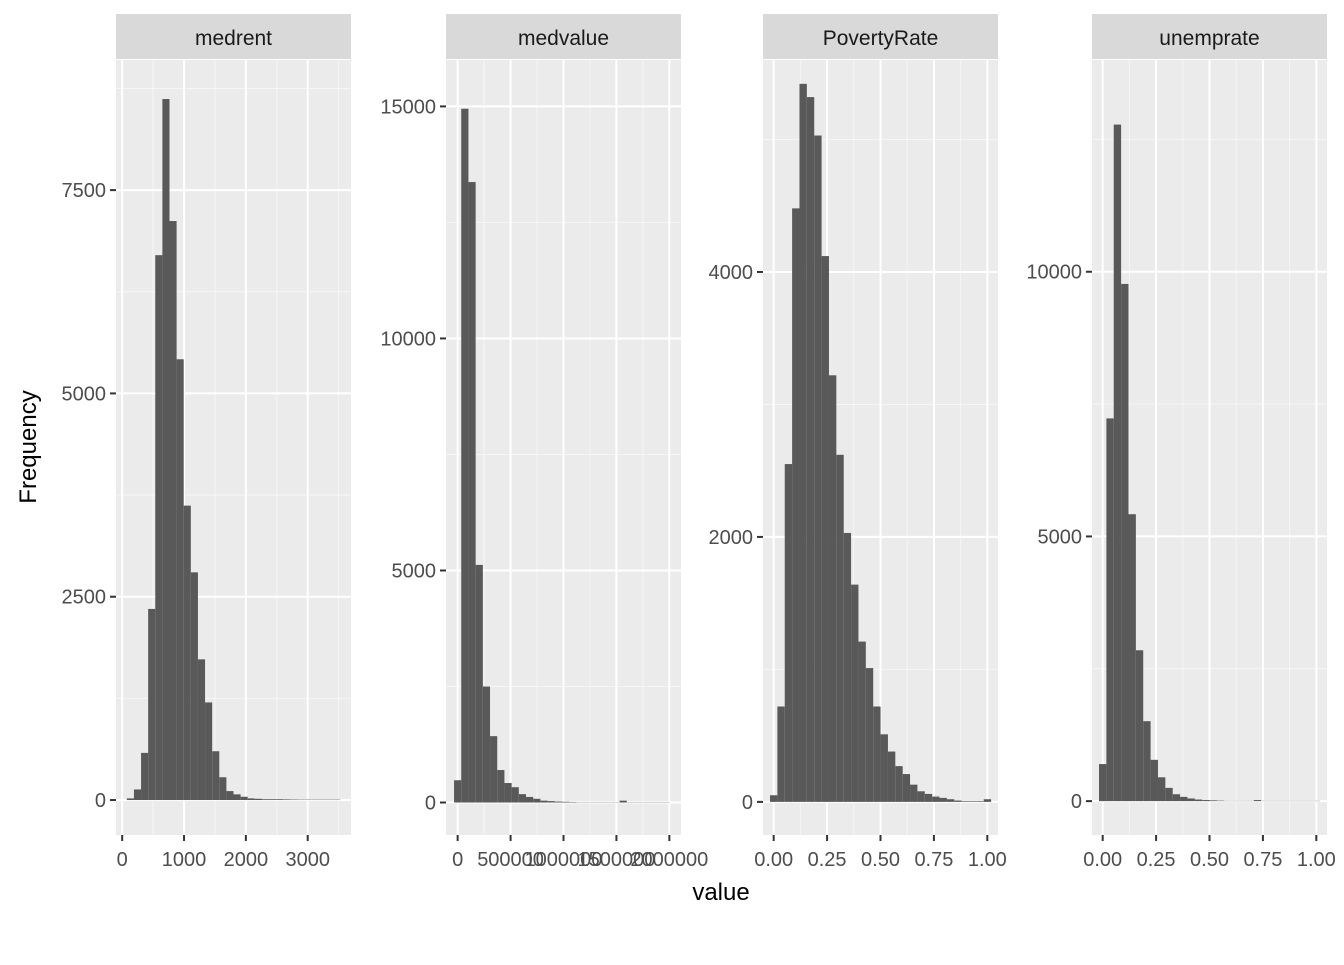 The width and height of the screenshot is (1344, 965). What do you see at coordinates (84, 191) in the screenshot?
I see `y-tick-label: 7500` at bounding box center [84, 191].